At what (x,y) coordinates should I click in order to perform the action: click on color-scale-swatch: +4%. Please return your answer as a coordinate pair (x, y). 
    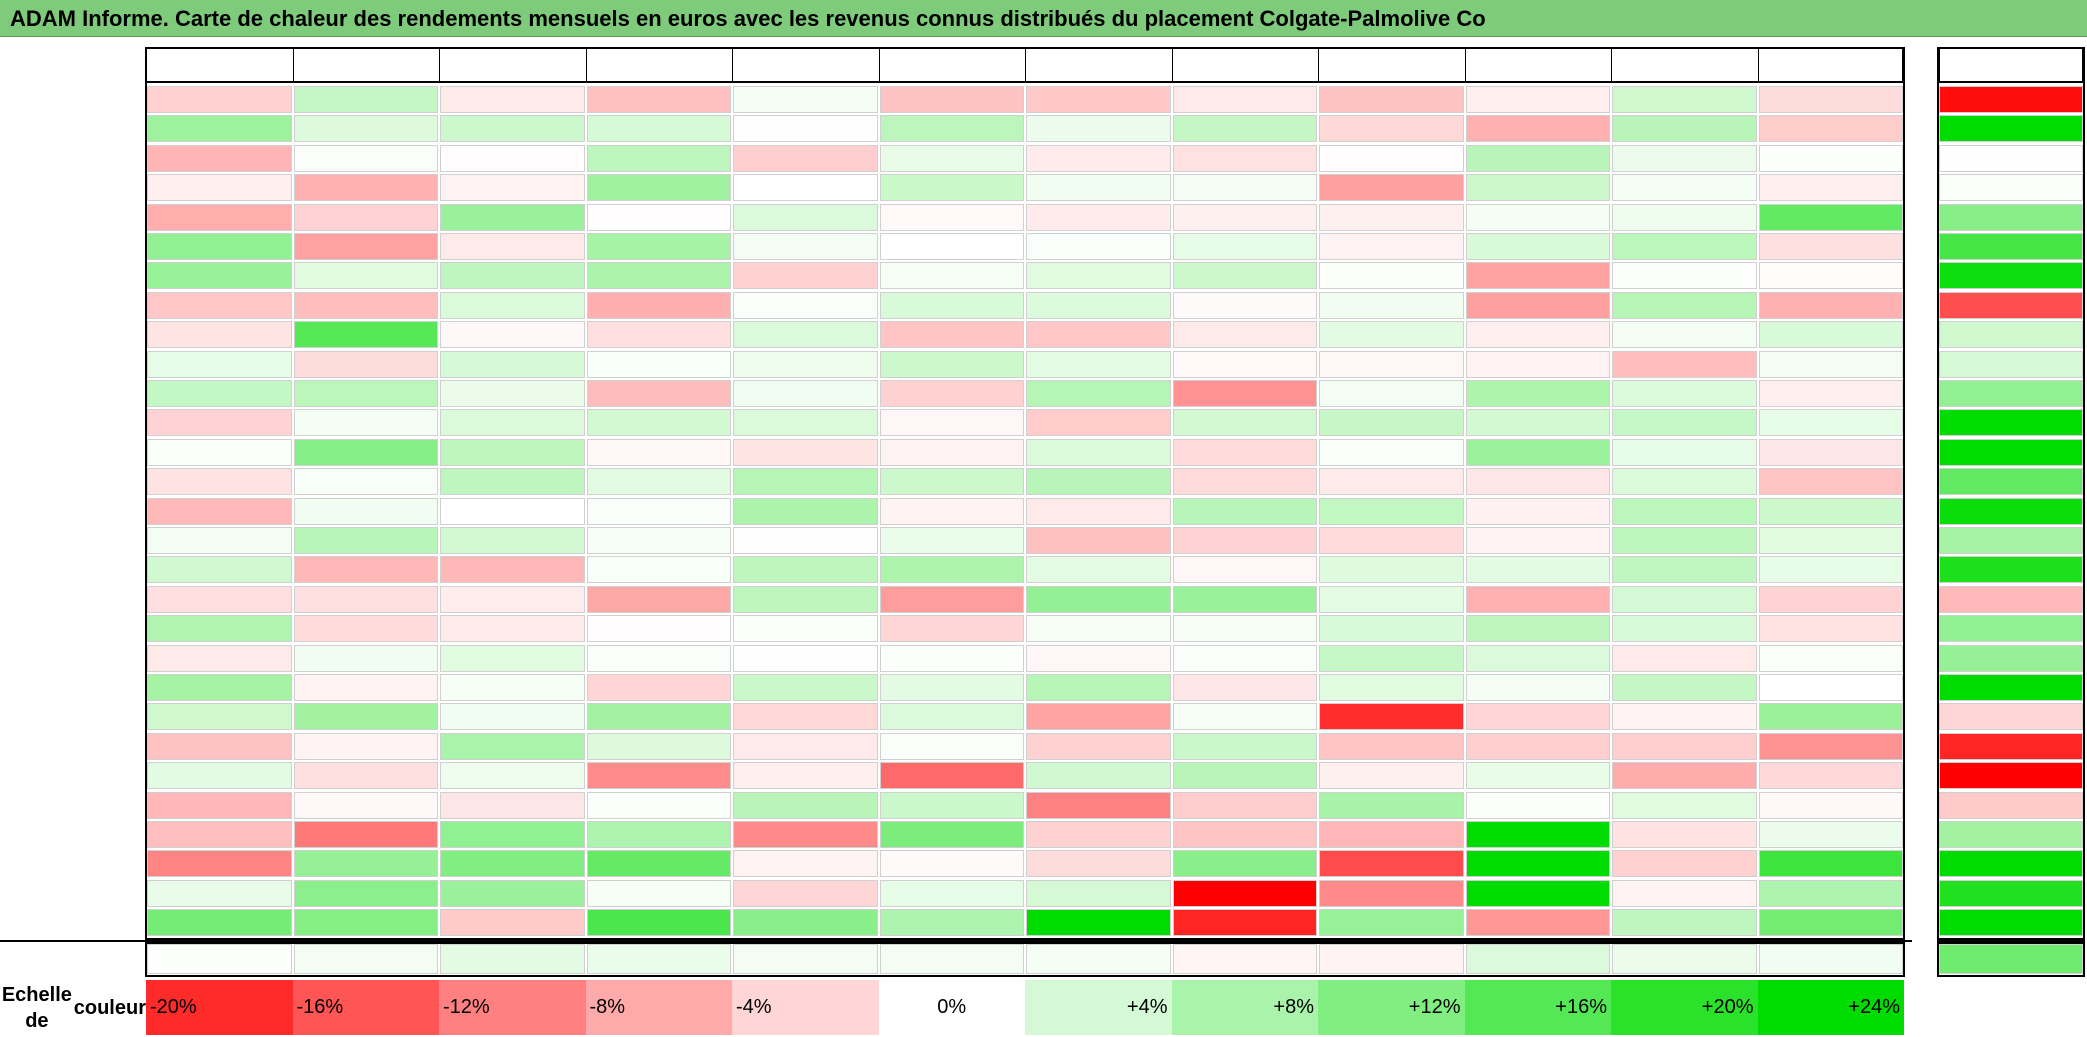
    Looking at the image, I should click on (1098, 1007).